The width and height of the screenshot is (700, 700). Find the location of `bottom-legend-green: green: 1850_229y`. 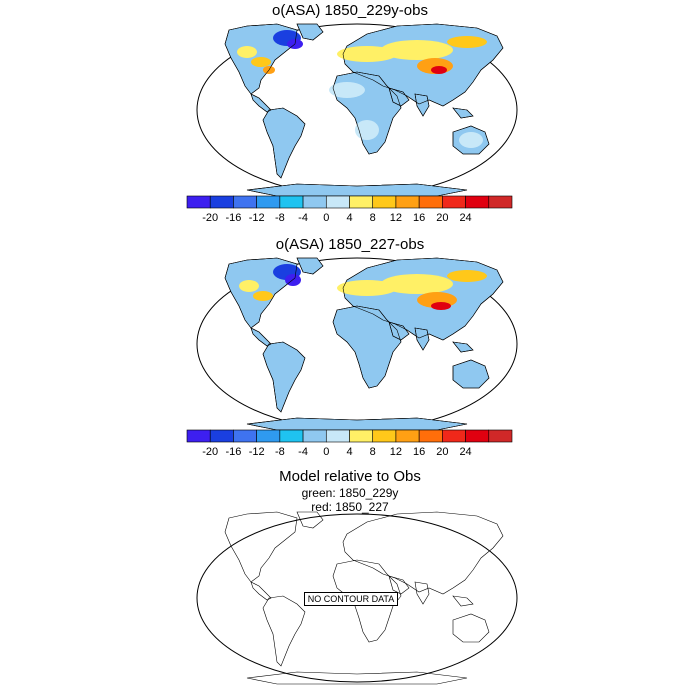

bottom-legend-green: green: 1850_229y is located at coordinates (350, 493).